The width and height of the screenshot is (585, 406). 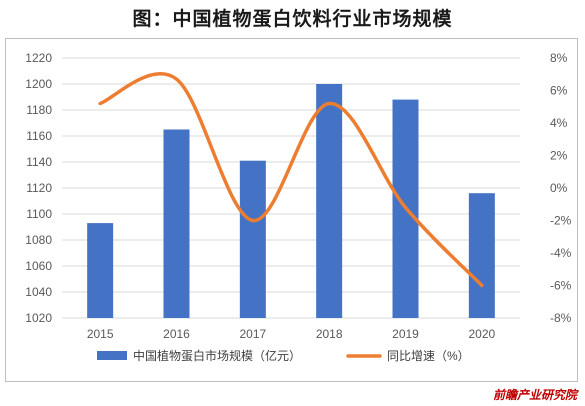 I want to click on chart-title: 图：中国植物蛋白饮料行业市场规模, so click(x=292, y=19).